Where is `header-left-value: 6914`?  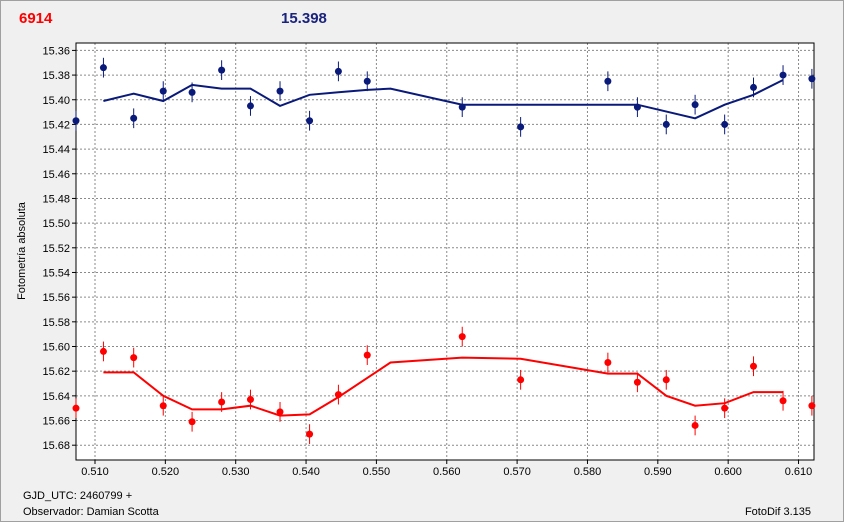
header-left-value: 6914 is located at coordinates (36, 18).